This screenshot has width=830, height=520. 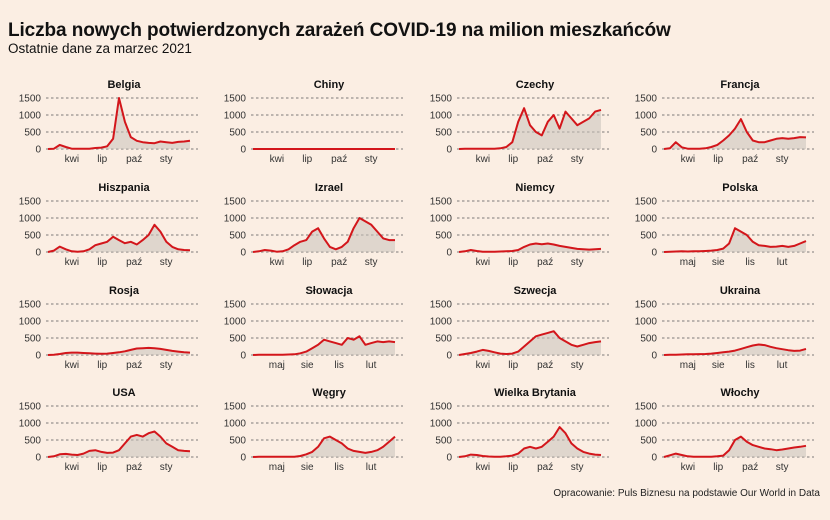 What do you see at coordinates (108, 328) in the screenshot?
I see `panel-rosja: Rosja 0 500 1000 1500 kwi lip paź sty` at bounding box center [108, 328].